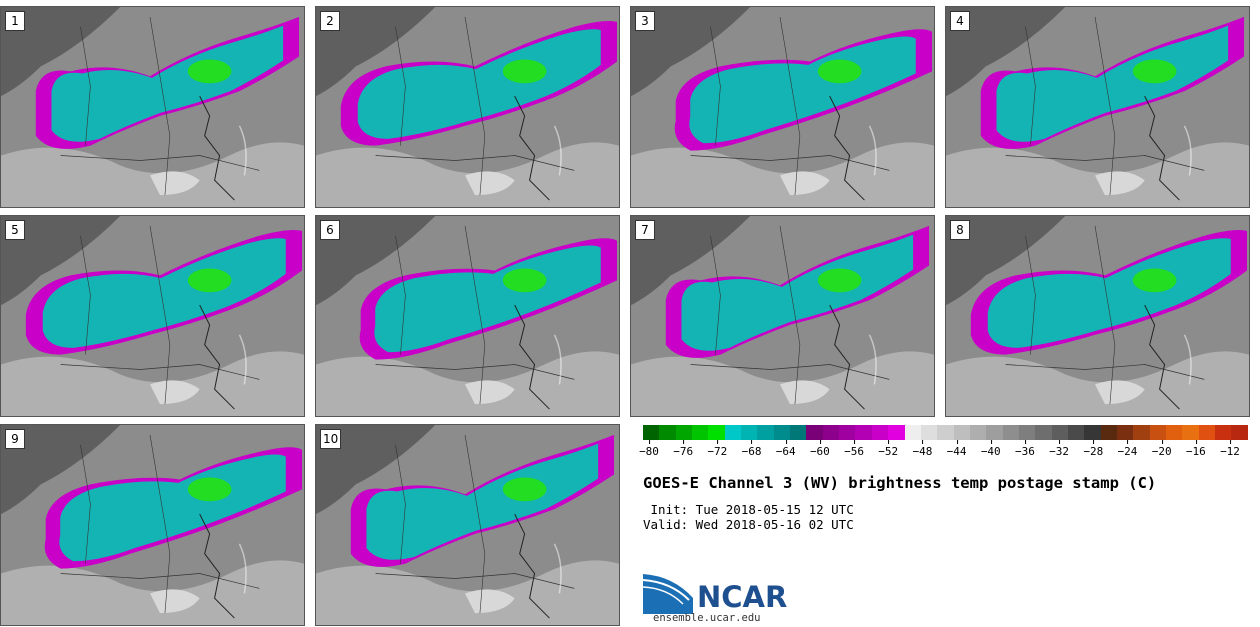 The image size is (1260, 627). I want to click on colorbar-tick-label: −68, so click(751, 449).